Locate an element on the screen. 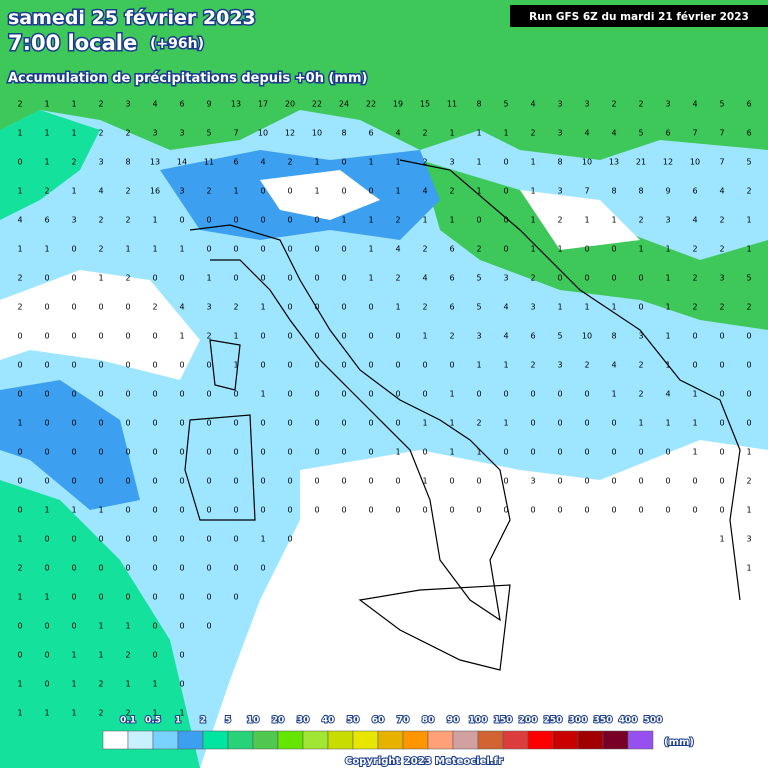 This screenshot has height=768, width=768. legend-label: 5 is located at coordinates (228, 721).